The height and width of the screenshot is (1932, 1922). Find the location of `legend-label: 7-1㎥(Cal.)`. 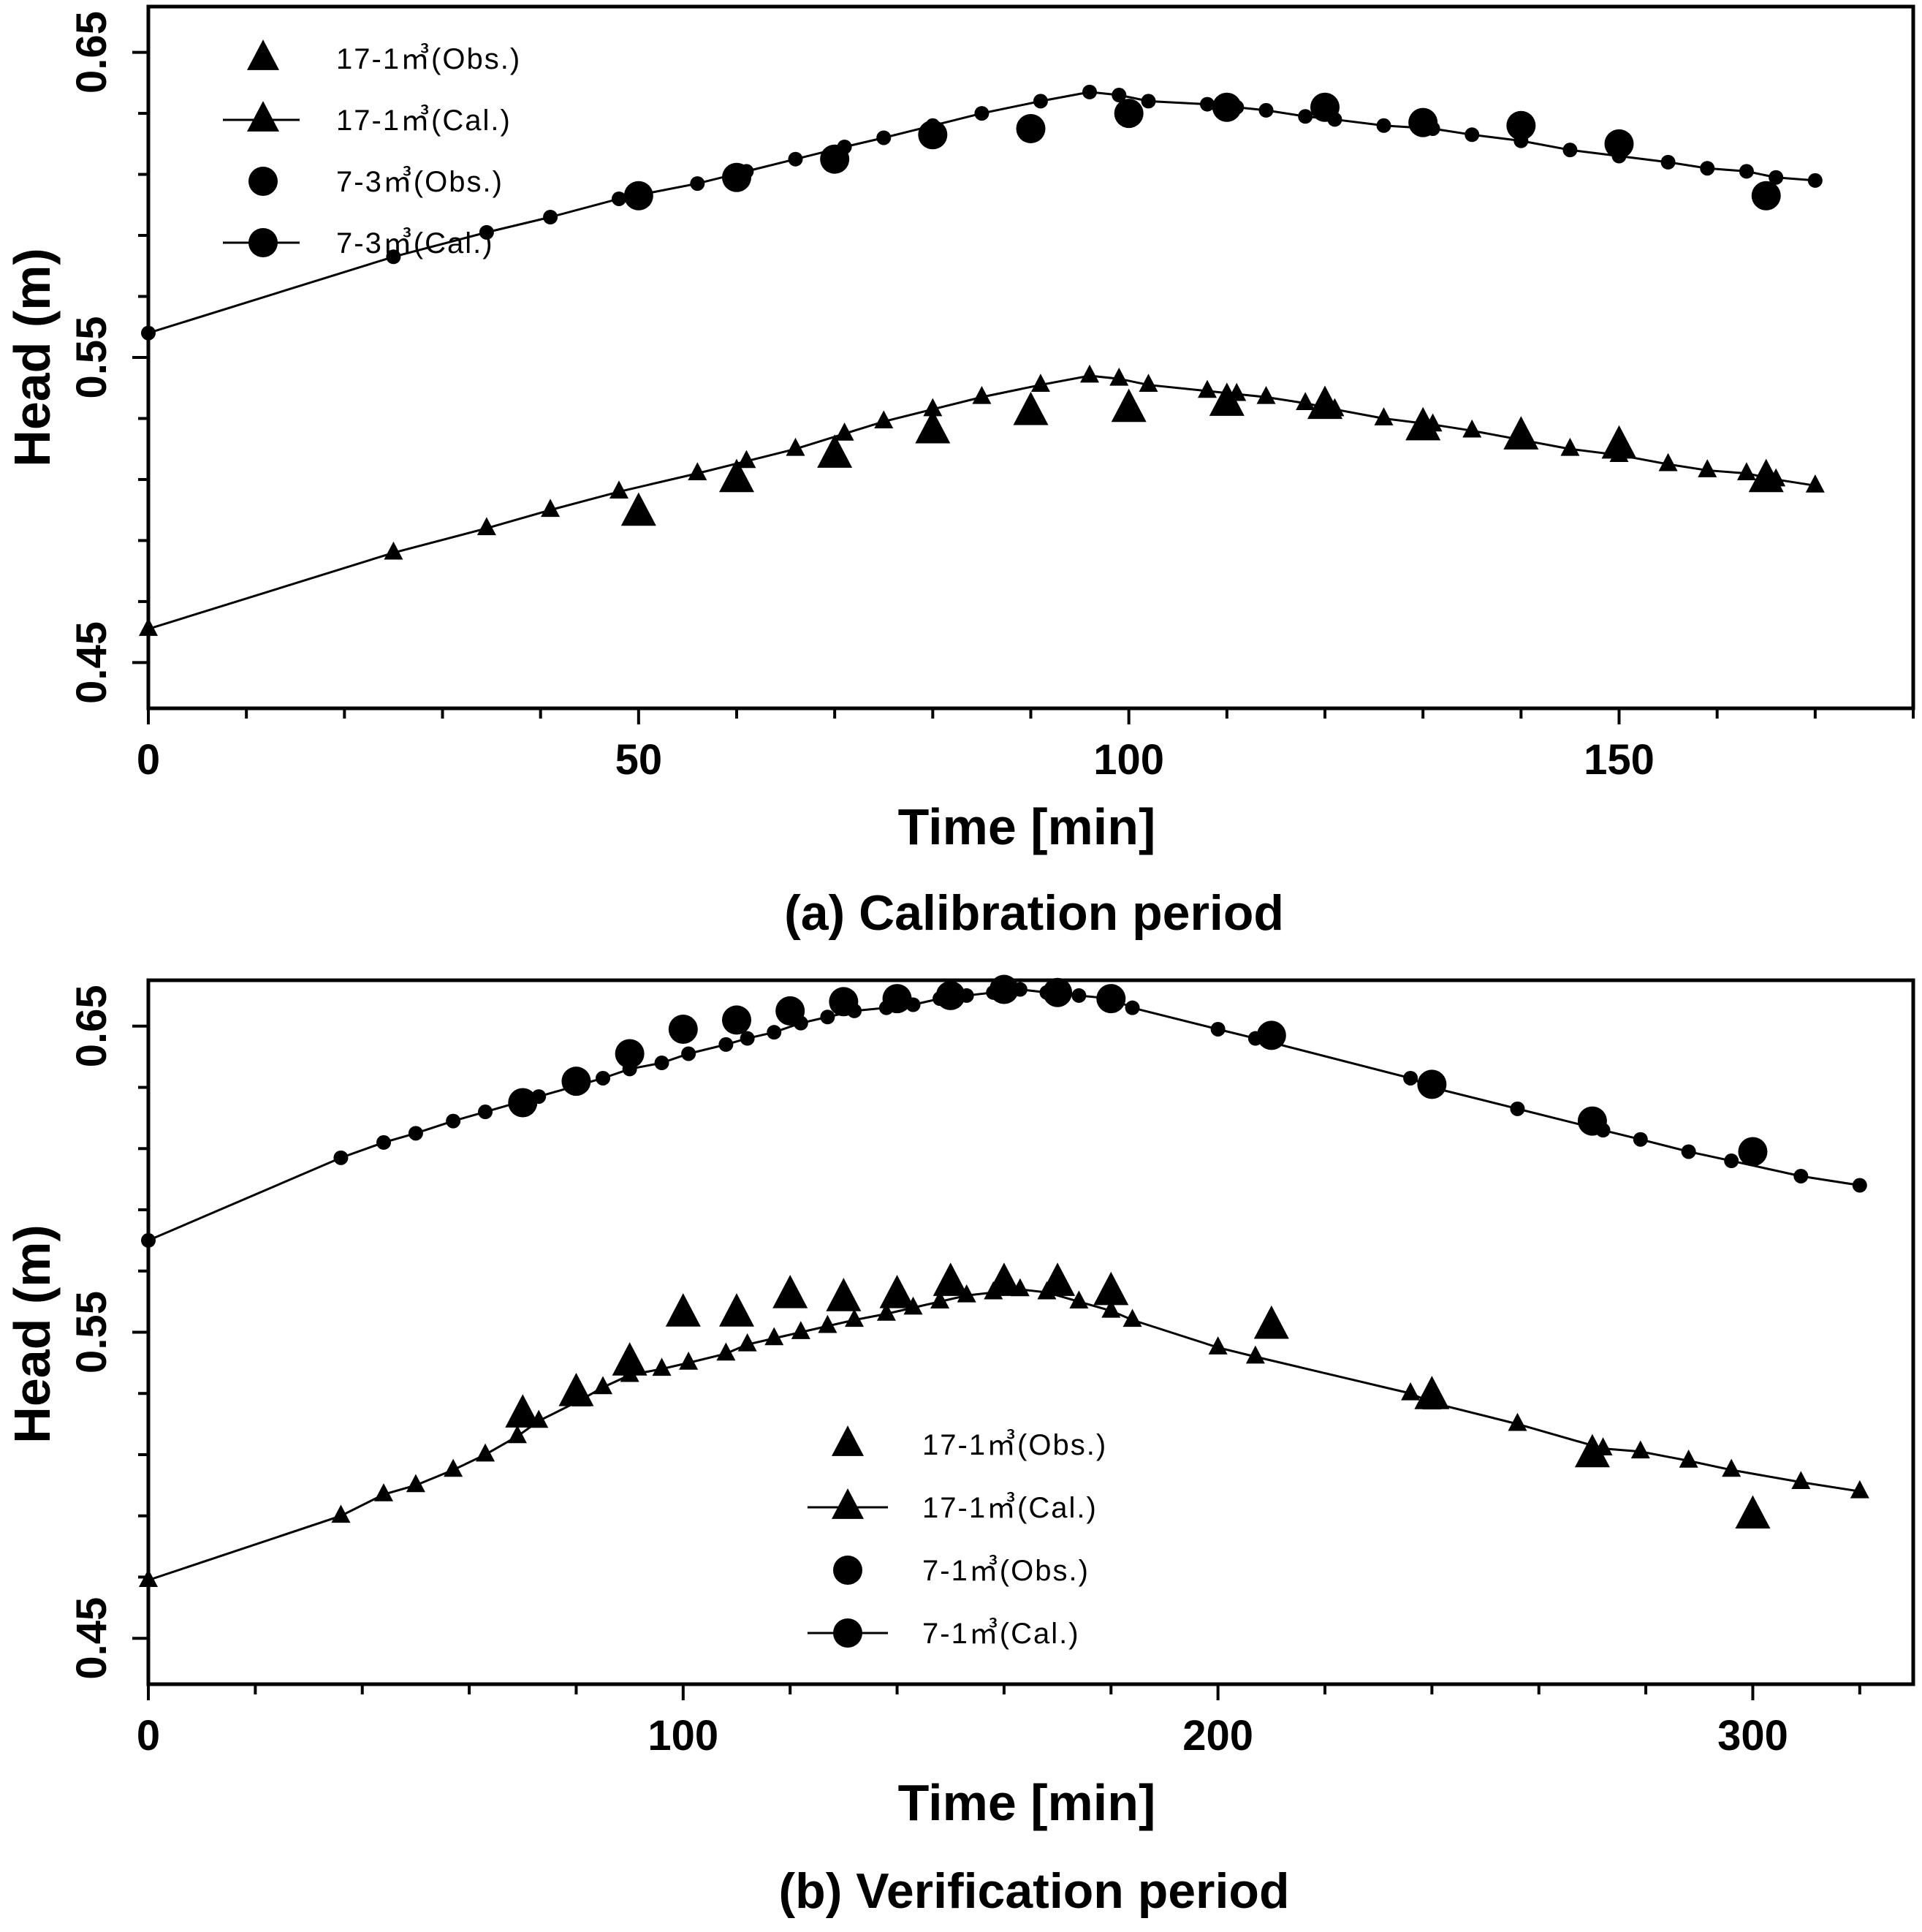

legend-label: 7-1㎥(Cal.) is located at coordinates (1001, 1633).